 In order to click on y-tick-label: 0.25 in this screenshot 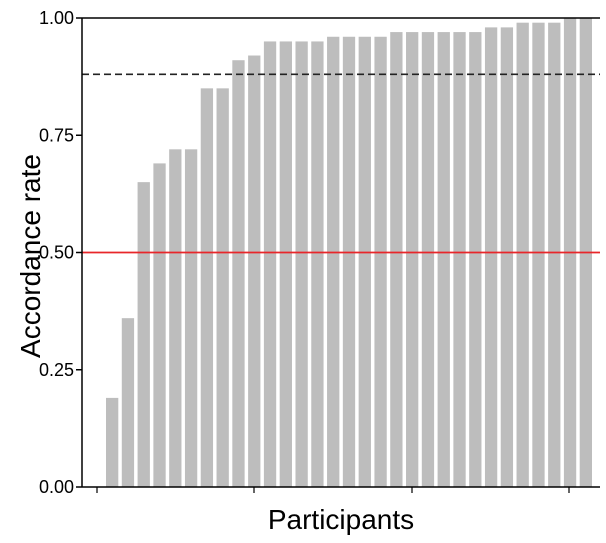, I will do `click(56, 370)`.